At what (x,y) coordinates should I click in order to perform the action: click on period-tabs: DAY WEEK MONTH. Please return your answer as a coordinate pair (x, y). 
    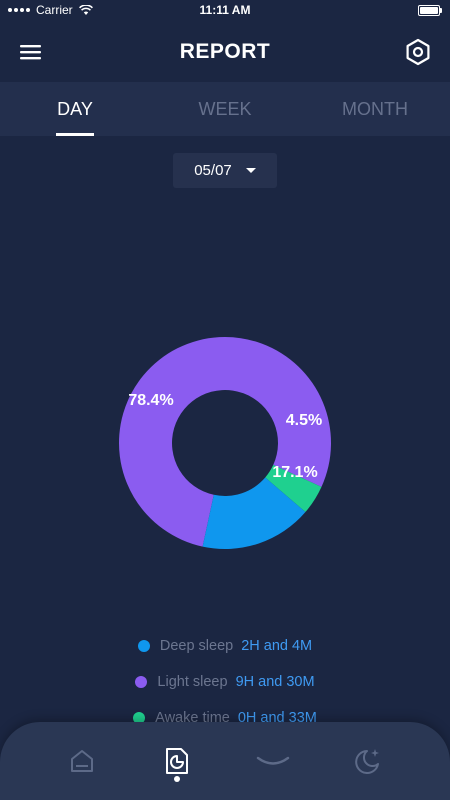
    Looking at the image, I should click on (225, 109).